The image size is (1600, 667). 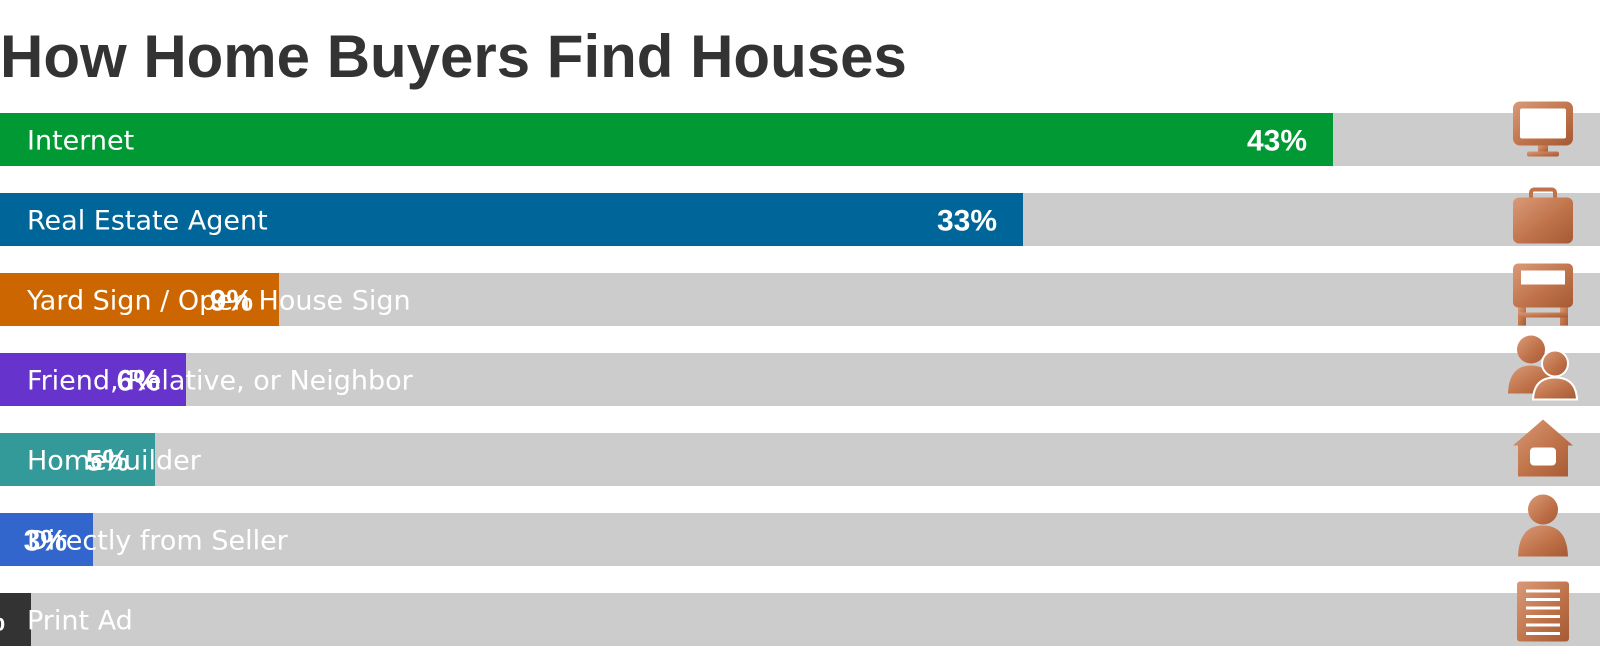 I want to click on category-label: Print Ad, so click(x=80, y=621).